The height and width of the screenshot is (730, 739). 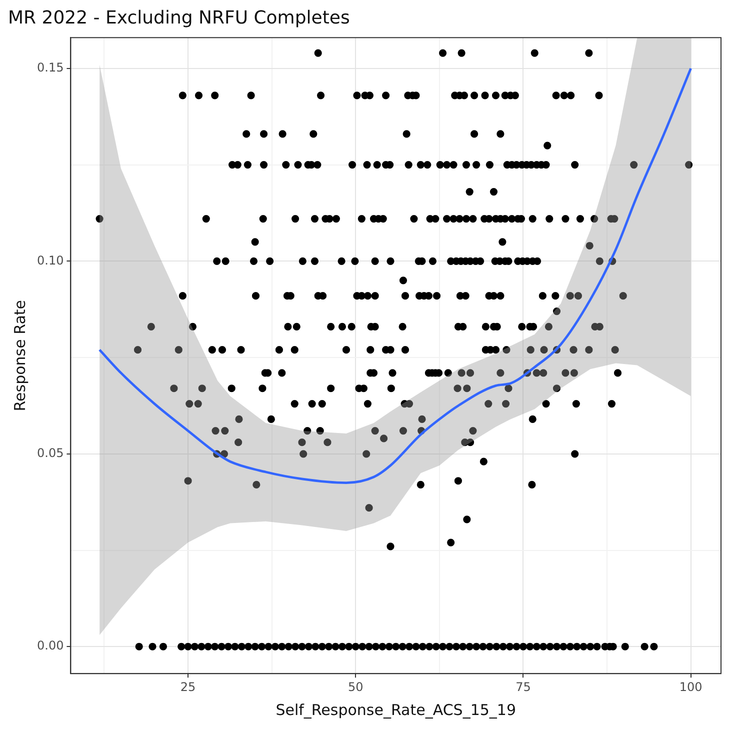 I want to click on chart-title: MR 2022 - Excluding NRFU Completes, so click(x=179, y=17).